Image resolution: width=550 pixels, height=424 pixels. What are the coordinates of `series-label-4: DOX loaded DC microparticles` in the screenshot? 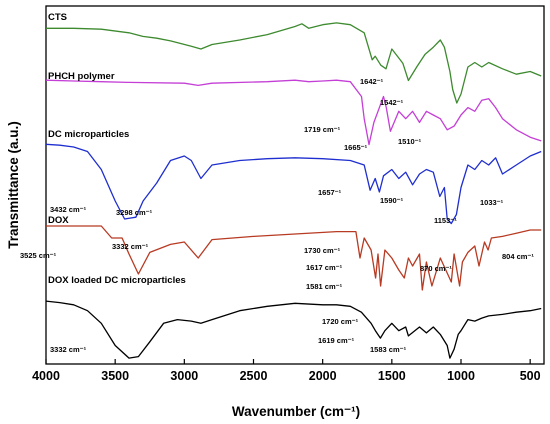 It's located at (117, 280).